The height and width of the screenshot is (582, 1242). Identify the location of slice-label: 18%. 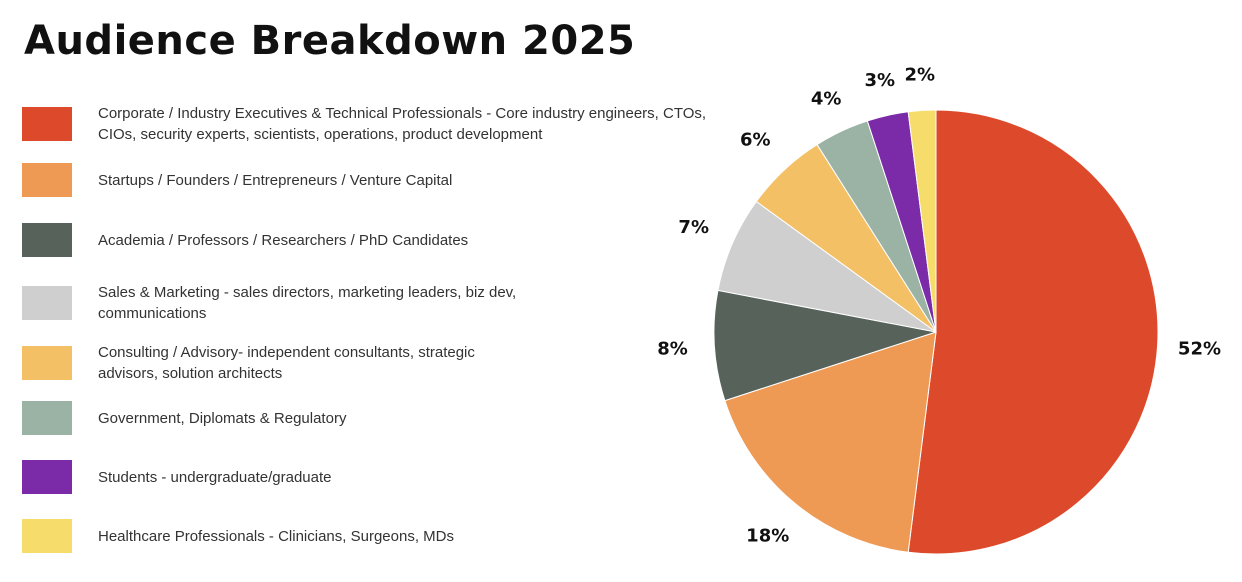
(767, 535).